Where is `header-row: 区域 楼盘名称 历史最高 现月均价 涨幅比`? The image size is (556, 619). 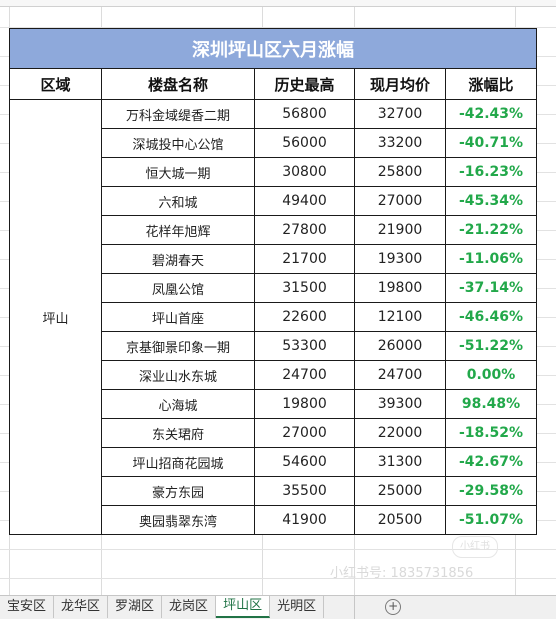 header-row: 区域 楼盘名称 历史最高 现月均价 涨幅比 is located at coordinates (273, 84).